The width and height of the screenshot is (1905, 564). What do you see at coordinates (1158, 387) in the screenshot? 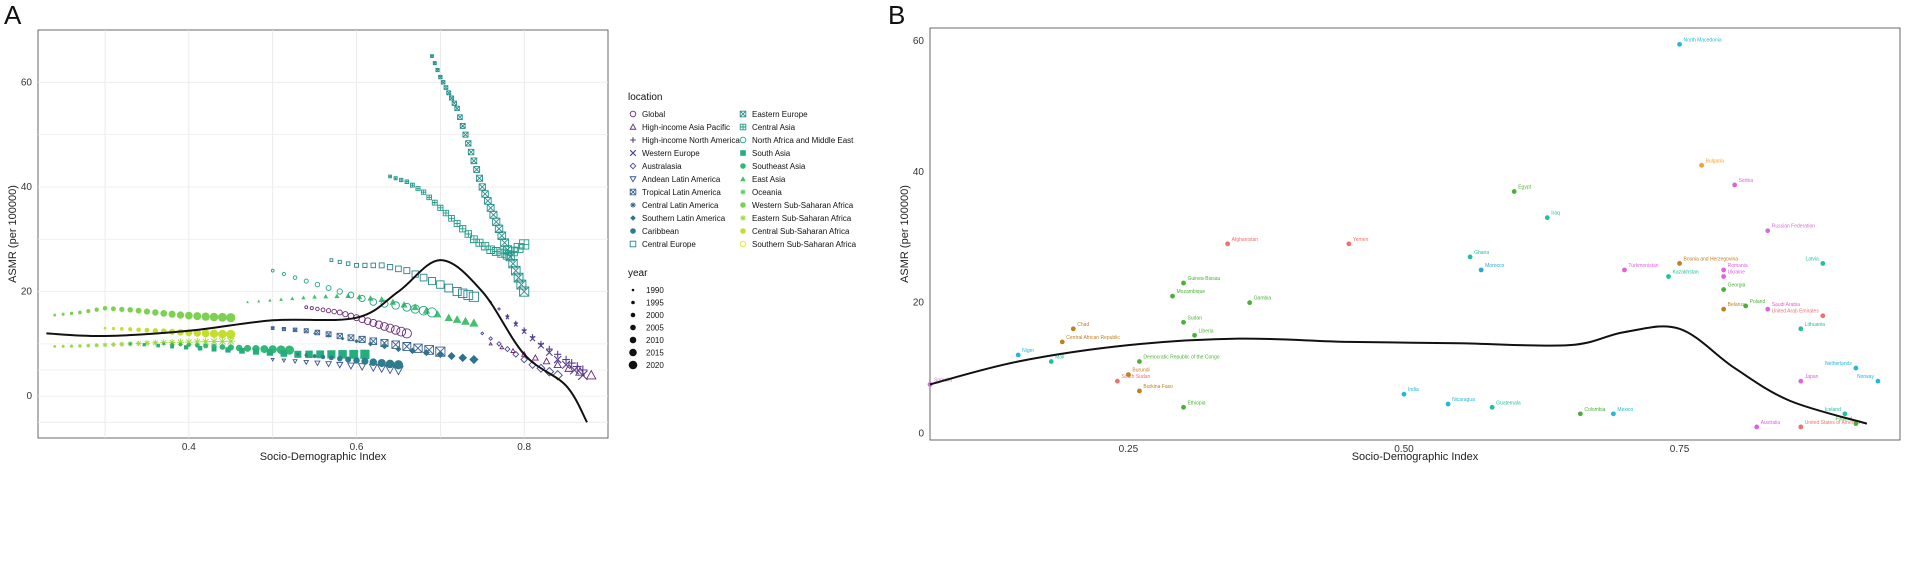
I see `country-label: Burkina Faso` at bounding box center [1158, 387].